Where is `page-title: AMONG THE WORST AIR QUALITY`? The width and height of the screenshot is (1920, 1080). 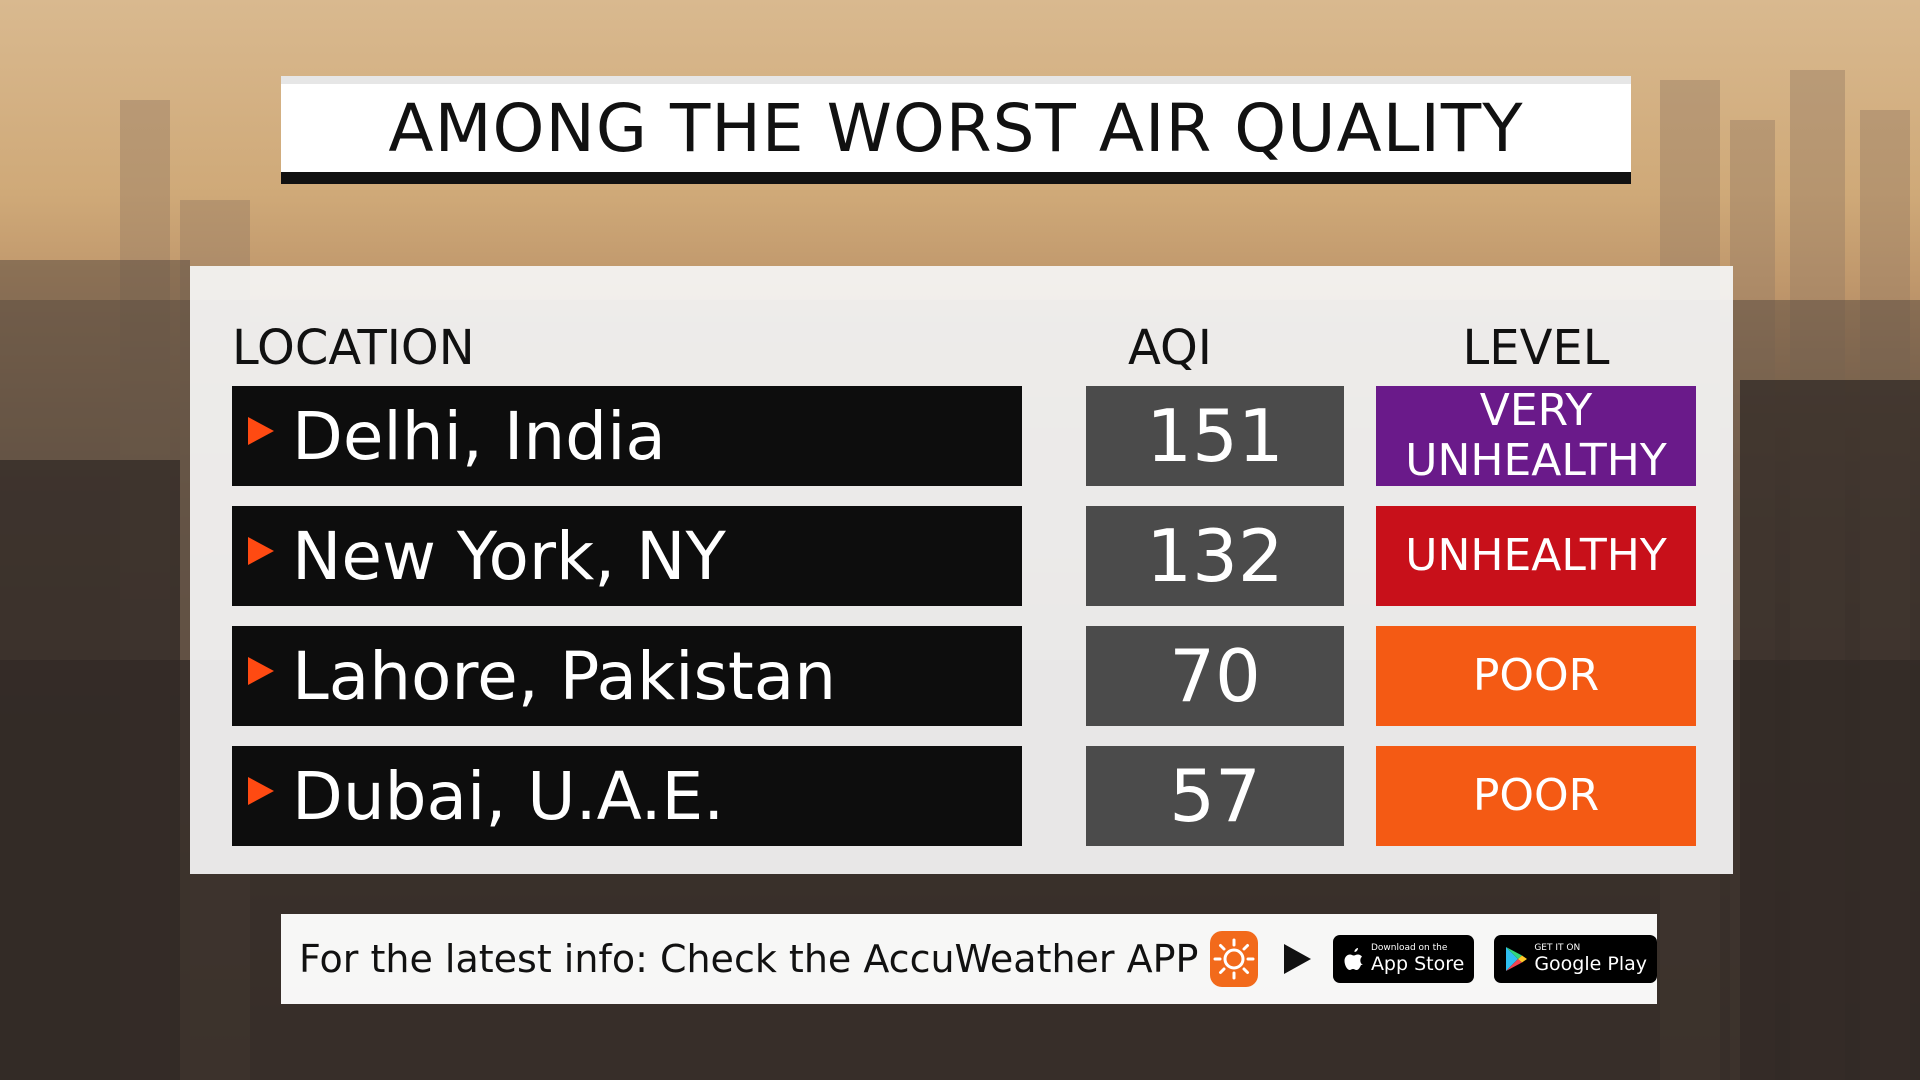
page-title: AMONG THE WORST AIR QUALITY is located at coordinates (956, 128).